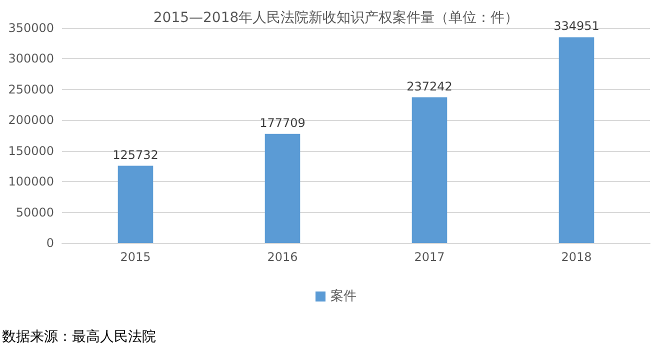  I want to click on x-tick-label: 2016, so click(282, 257).